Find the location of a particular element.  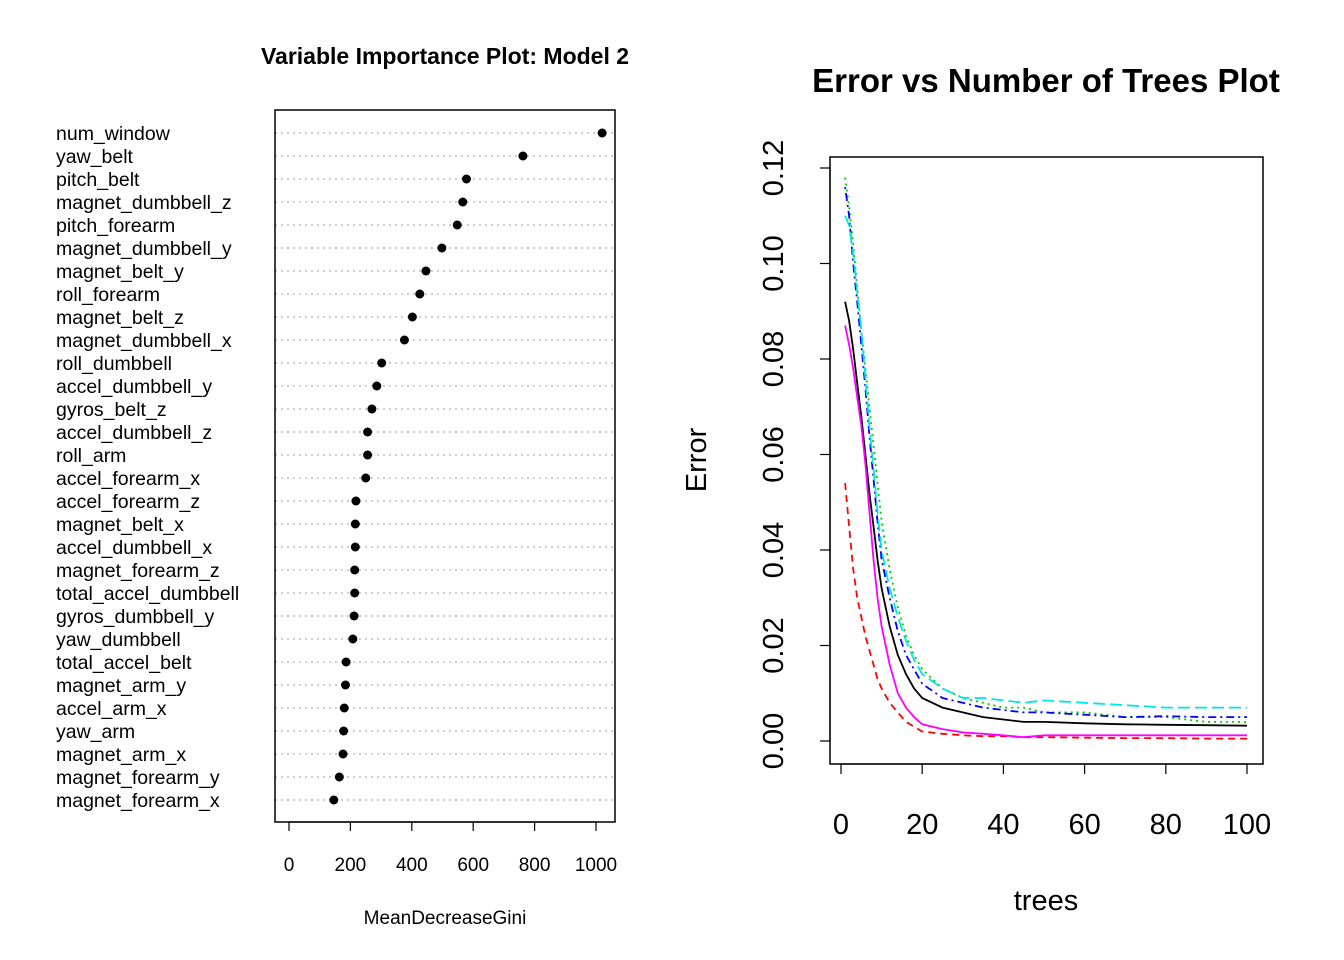

vip-x-tick-label: 600 is located at coordinates (473, 865).